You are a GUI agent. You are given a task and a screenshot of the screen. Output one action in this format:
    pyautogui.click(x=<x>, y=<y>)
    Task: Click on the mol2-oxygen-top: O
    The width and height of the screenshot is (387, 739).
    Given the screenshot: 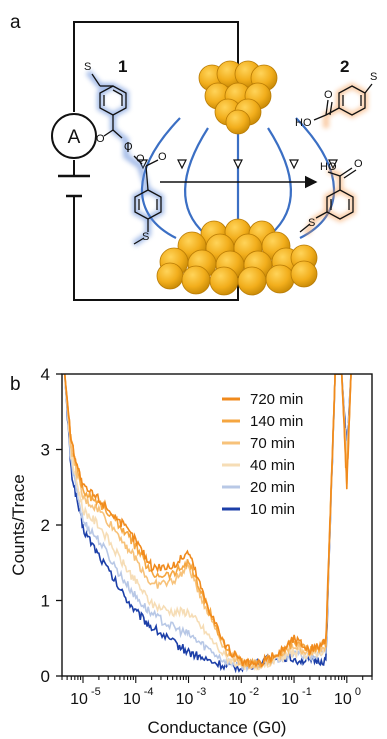 What is the action you would take?
    pyautogui.click(x=328, y=95)
    